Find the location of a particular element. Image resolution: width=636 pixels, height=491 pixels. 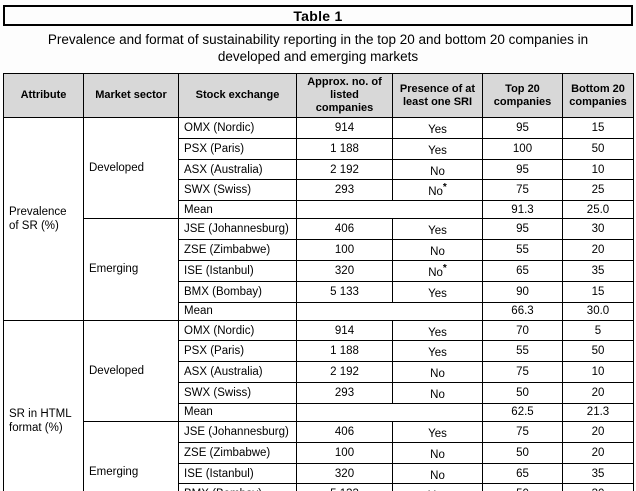

caption-line-2: developed and emerging markets is located at coordinates (318, 56).